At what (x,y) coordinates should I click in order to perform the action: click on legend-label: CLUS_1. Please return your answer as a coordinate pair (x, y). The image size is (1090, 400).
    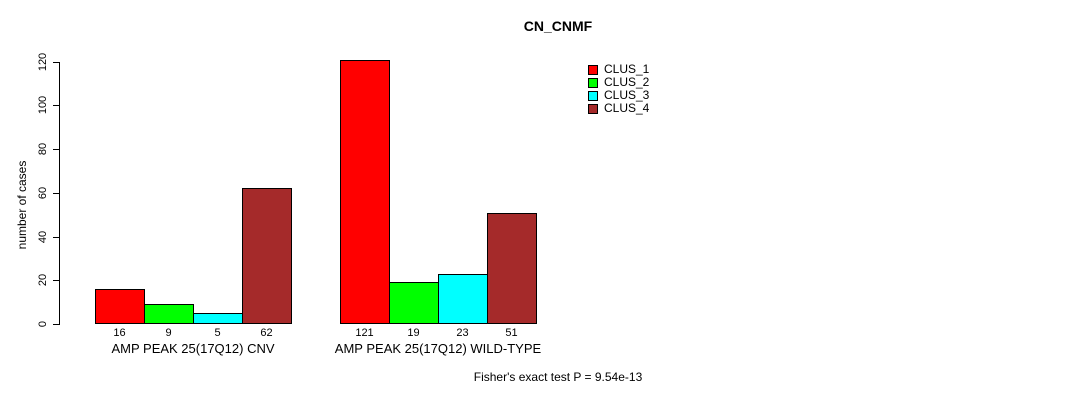
    Looking at the image, I should click on (627, 69).